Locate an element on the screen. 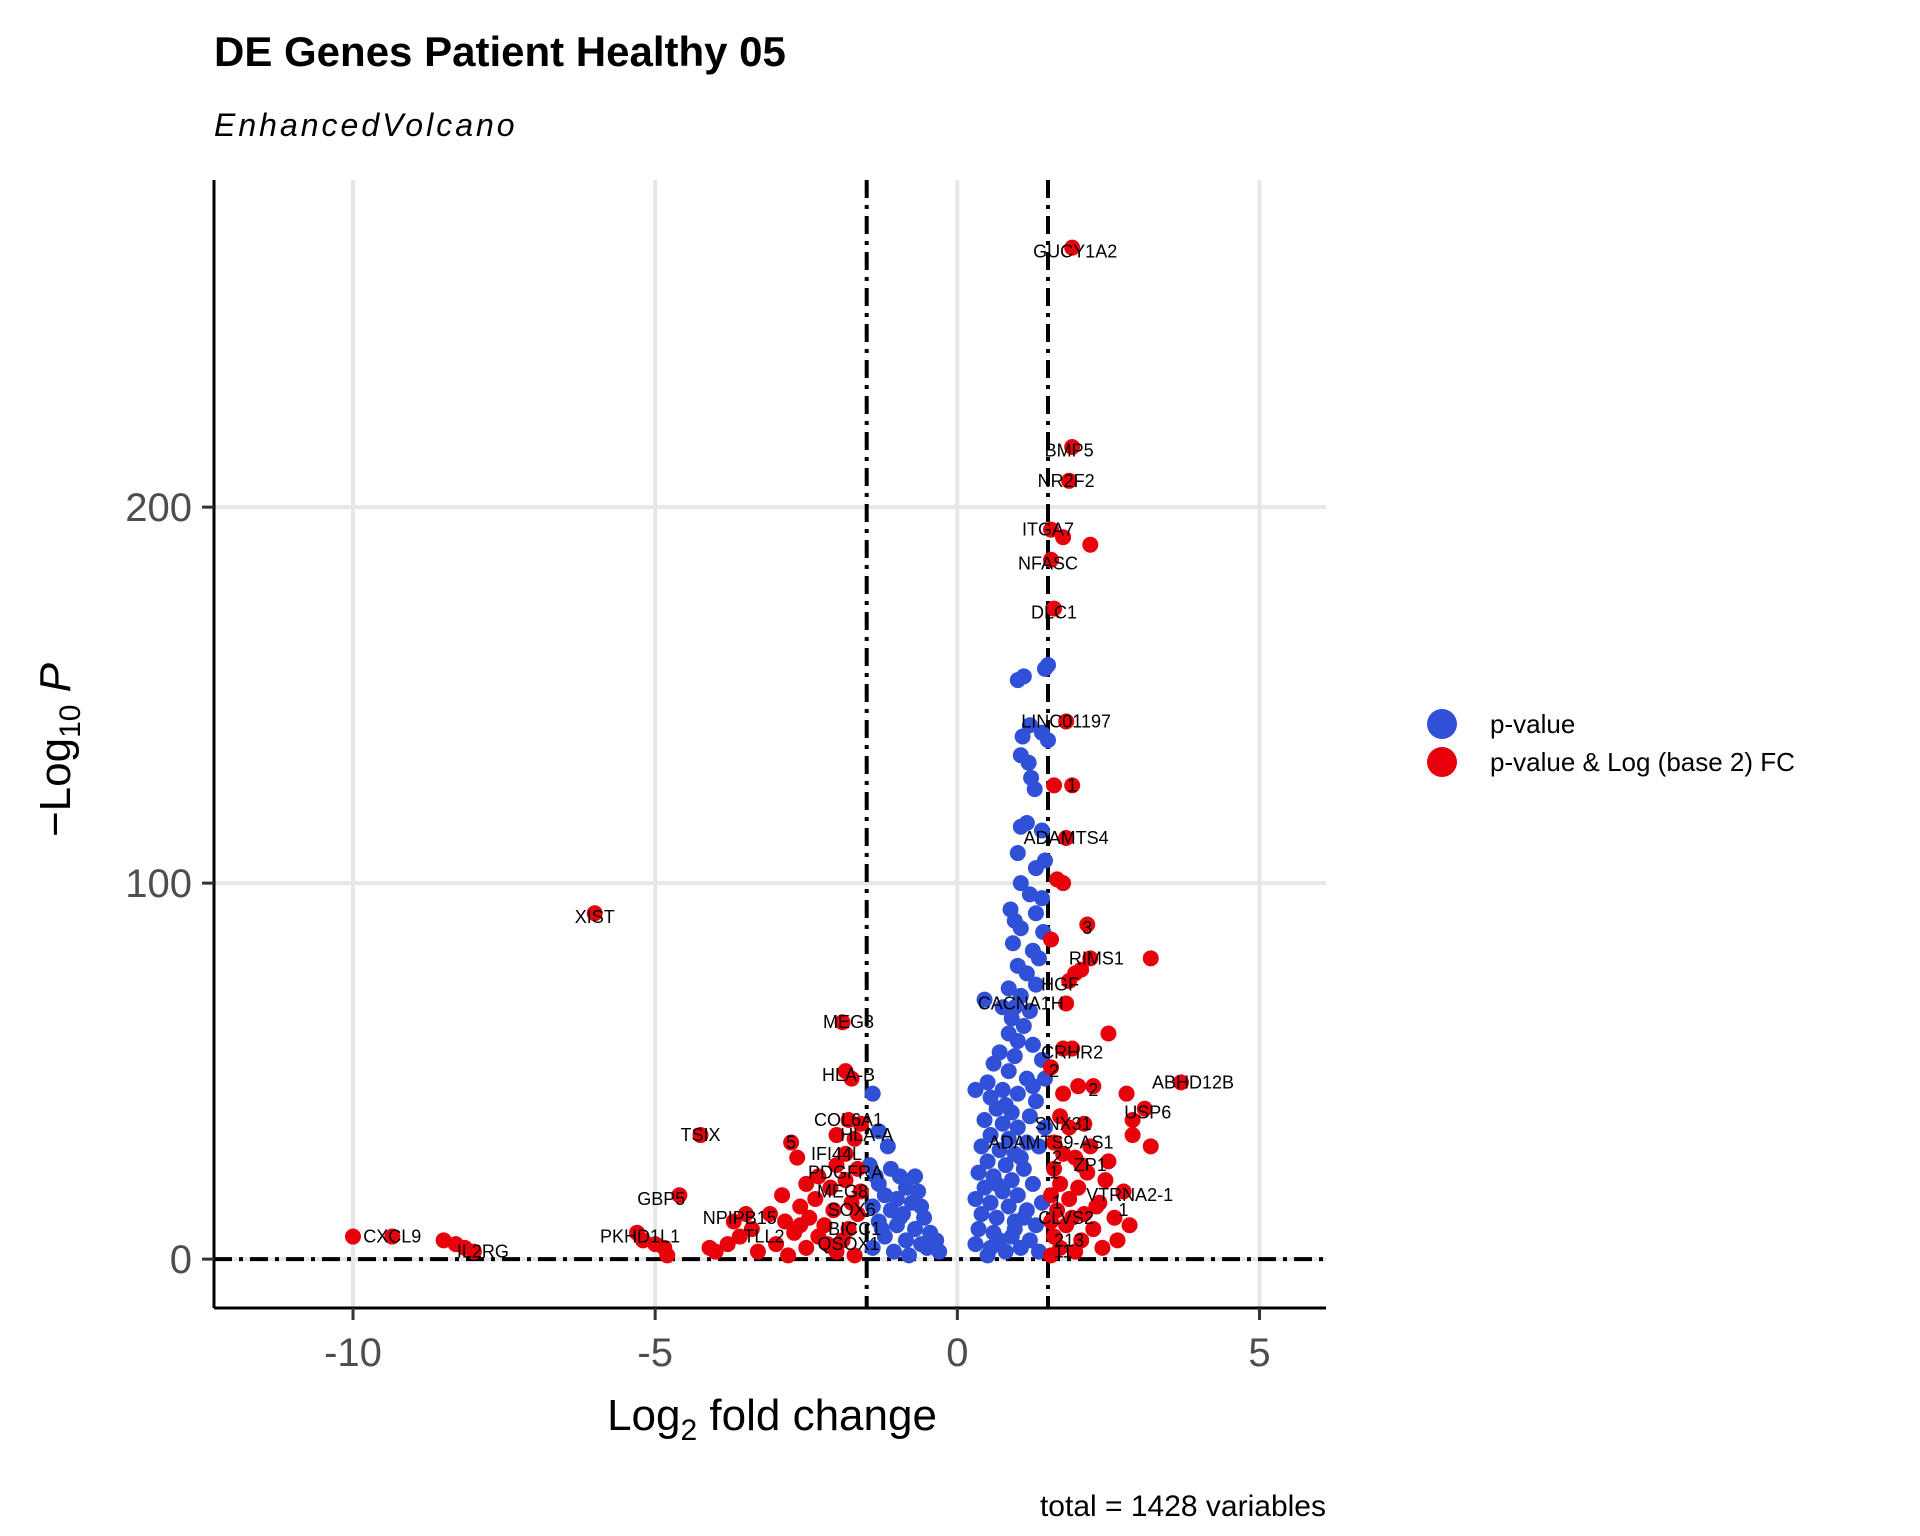  y-tick-label-1: 100 is located at coordinates (158, 884).